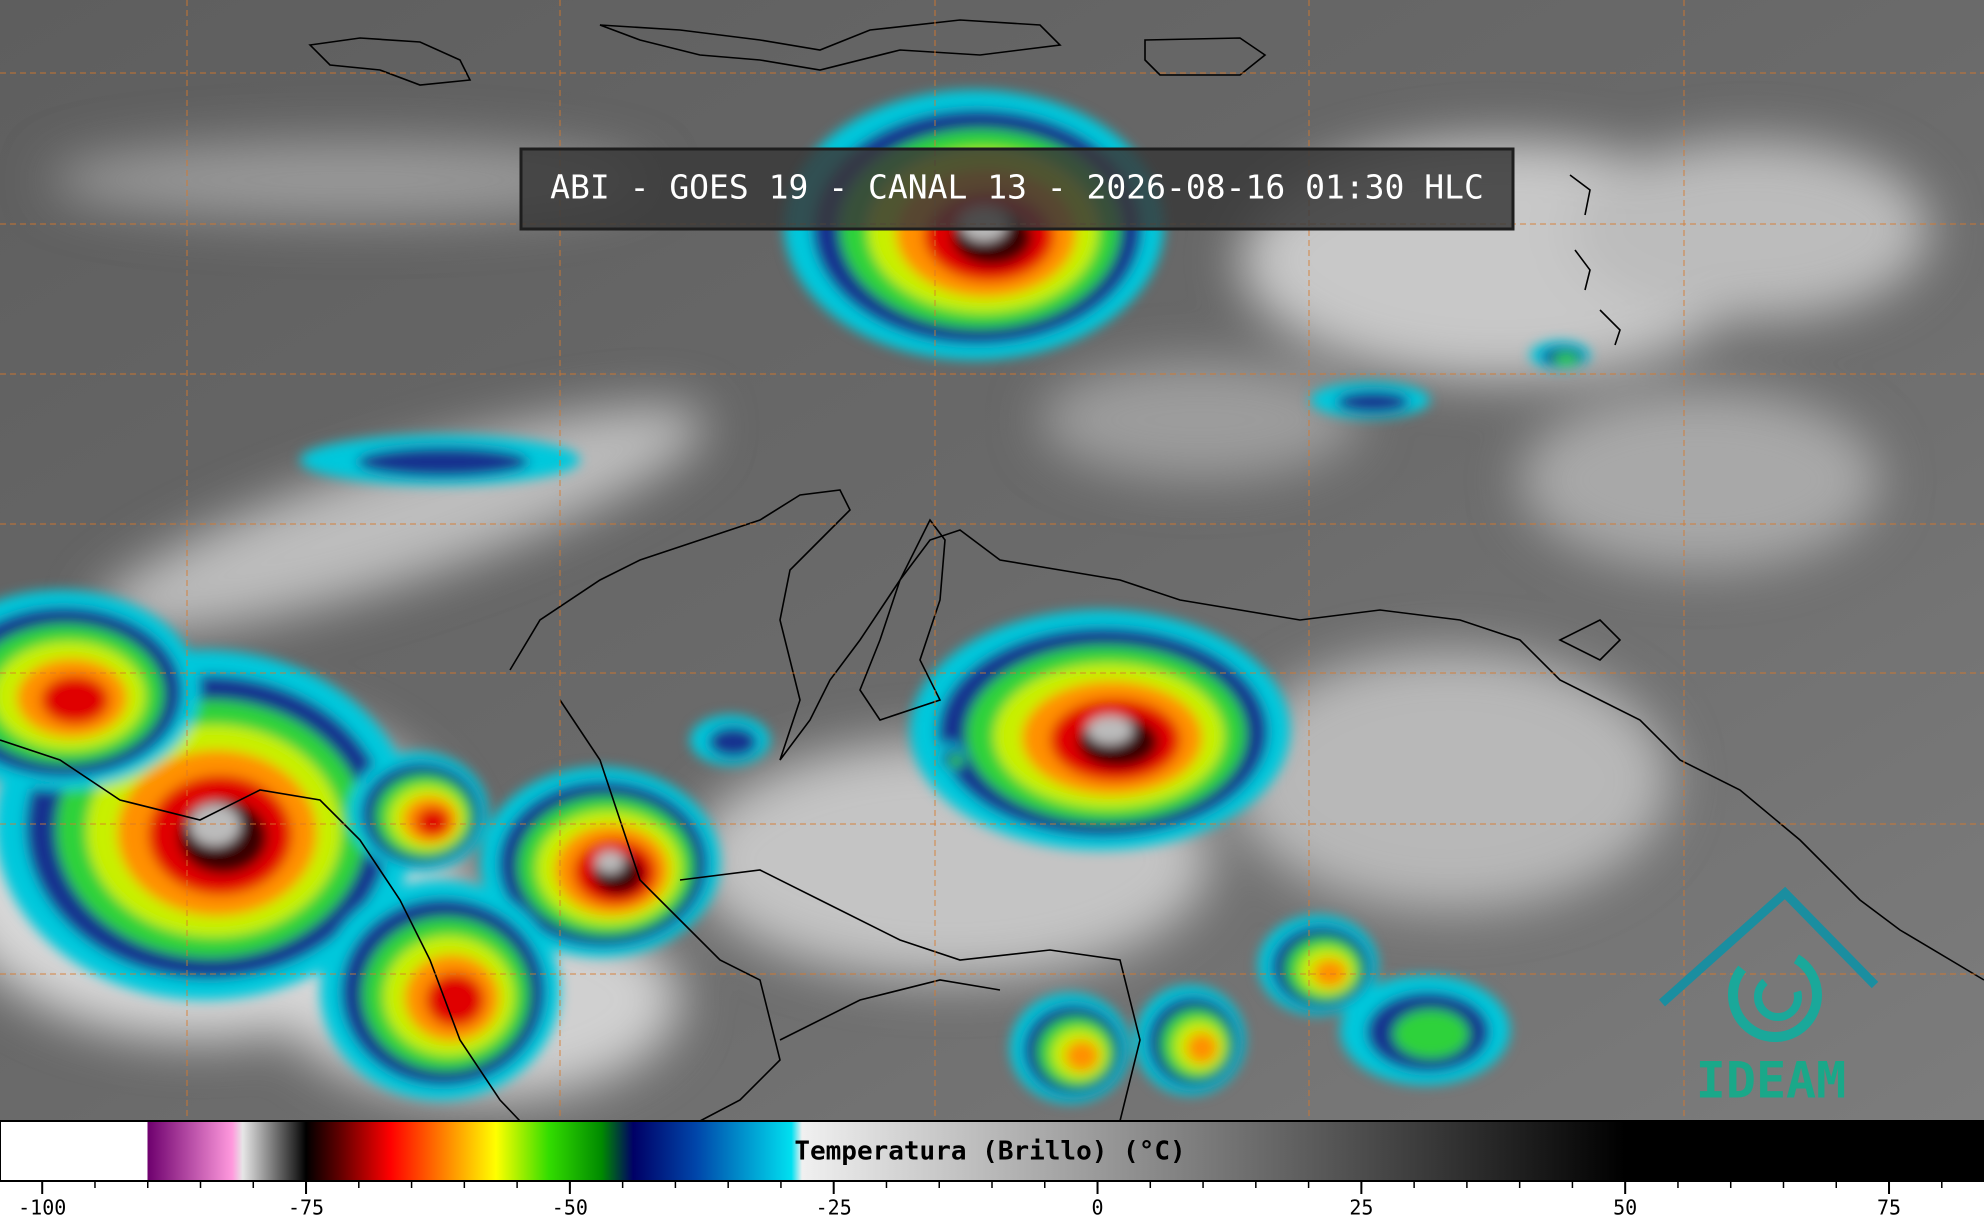  What do you see at coordinates (1361, 1208) in the screenshot?
I see `tick-label: 25` at bounding box center [1361, 1208].